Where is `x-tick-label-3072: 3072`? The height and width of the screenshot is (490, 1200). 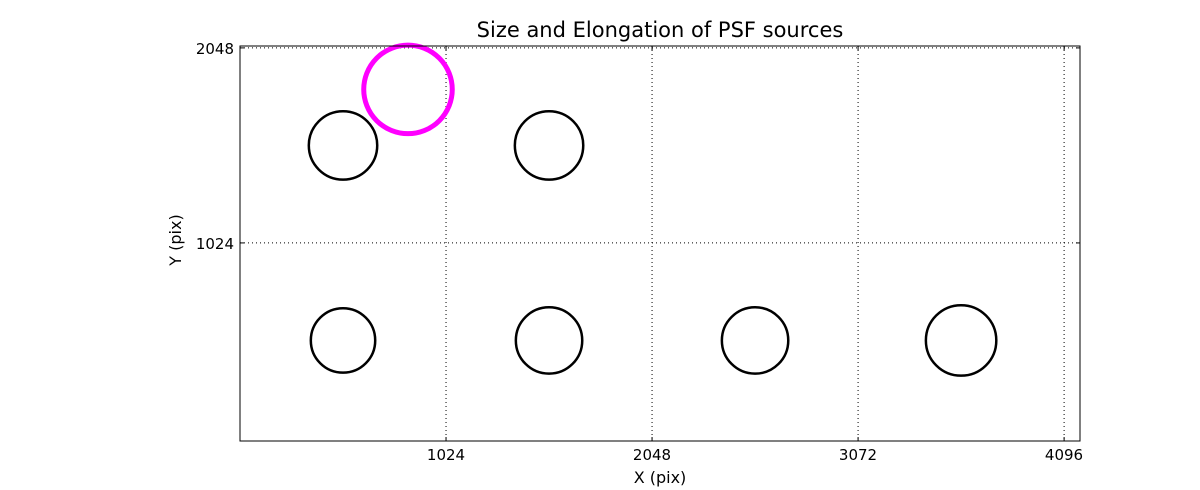 x-tick-label-3072: 3072 is located at coordinates (858, 455).